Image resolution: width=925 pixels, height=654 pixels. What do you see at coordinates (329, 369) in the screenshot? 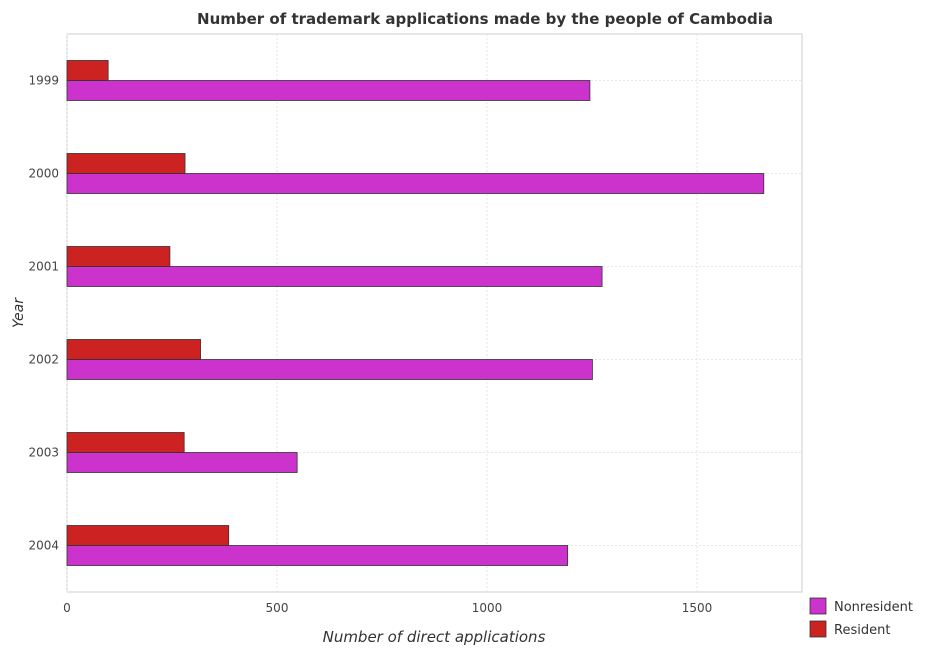
I see `bar-nonresident-2002` at bounding box center [329, 369].